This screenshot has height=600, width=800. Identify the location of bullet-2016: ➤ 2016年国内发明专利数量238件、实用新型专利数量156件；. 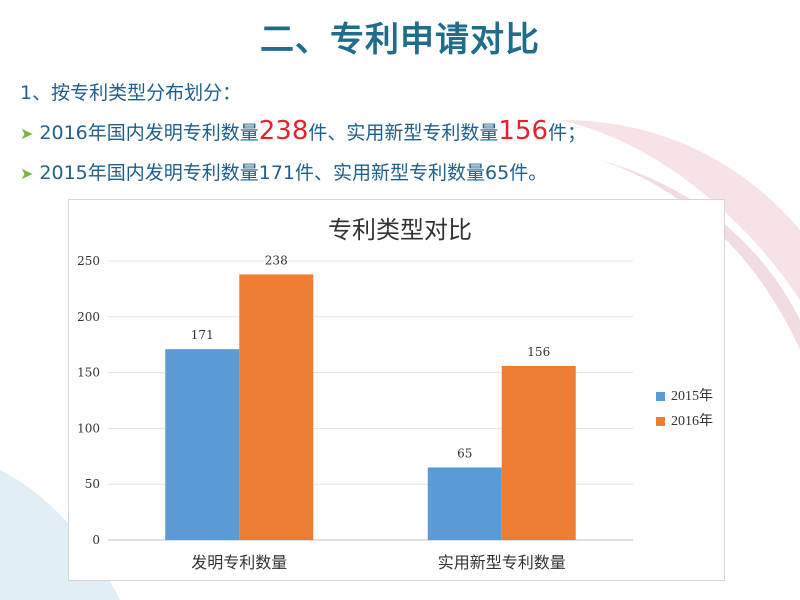
(303, 131).